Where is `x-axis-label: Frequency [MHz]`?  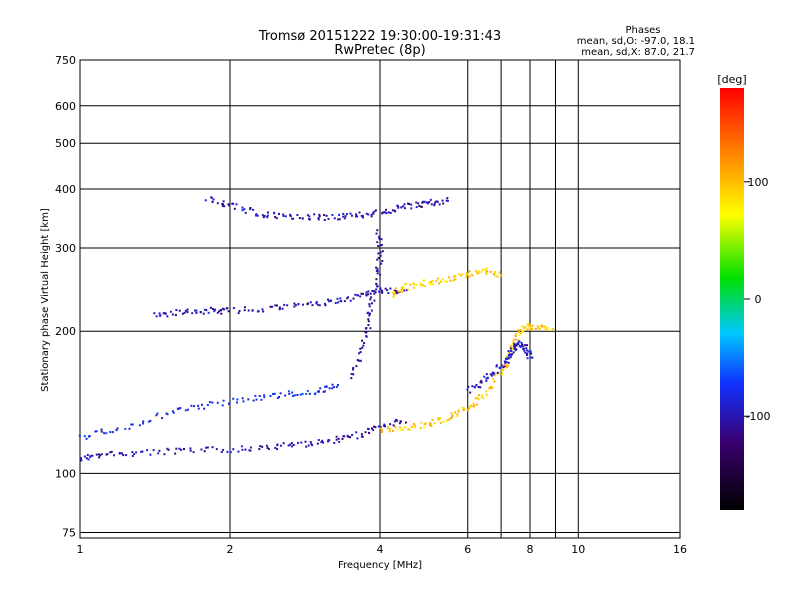 x-axis-label: Frequency [MHz] is located at coordinates (380, 565).